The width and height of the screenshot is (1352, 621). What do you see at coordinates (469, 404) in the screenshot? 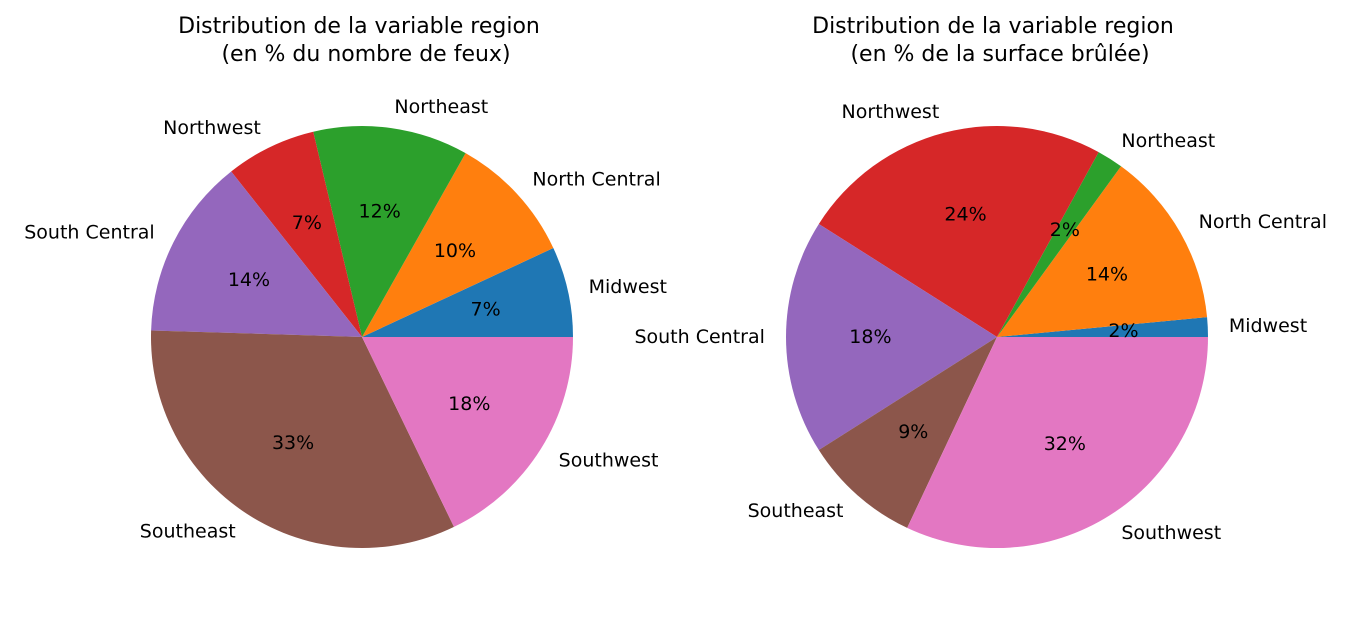
I see `percent-label-southwest: 18%` at bounding box center [469, 404].